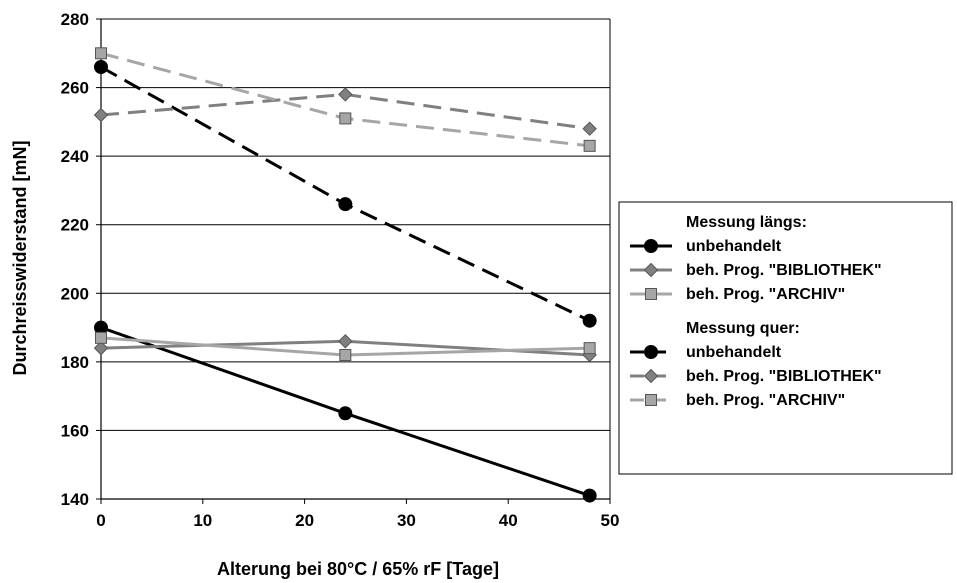 This screenshot has width=957, height=583. What do you see at coordinates (75, 362) in the screenshot?
I see `y-tick-label: 180` at bounding box center [75, 362].